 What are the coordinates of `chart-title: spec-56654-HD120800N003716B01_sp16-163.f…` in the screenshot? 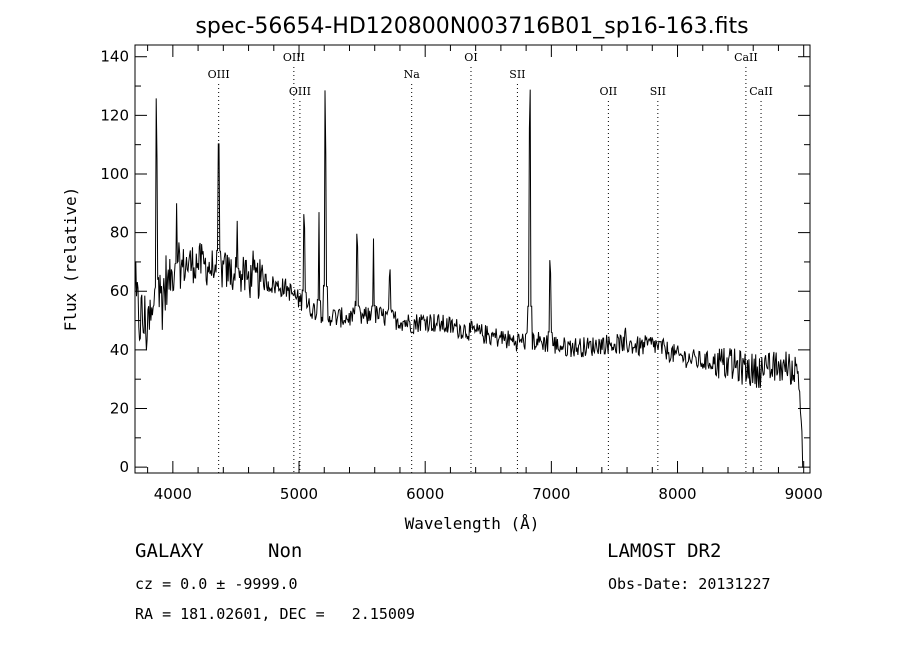 It's located at (471, 26).